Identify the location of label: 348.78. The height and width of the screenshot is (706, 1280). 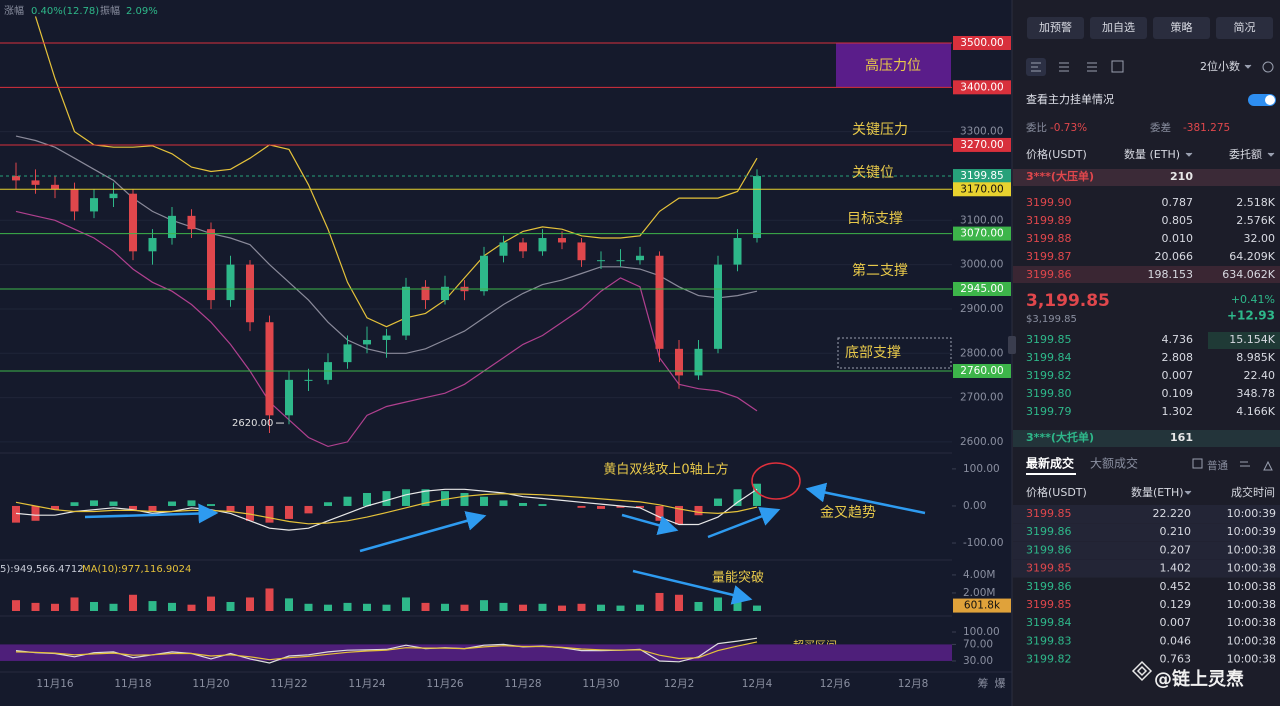
(1256, 393).